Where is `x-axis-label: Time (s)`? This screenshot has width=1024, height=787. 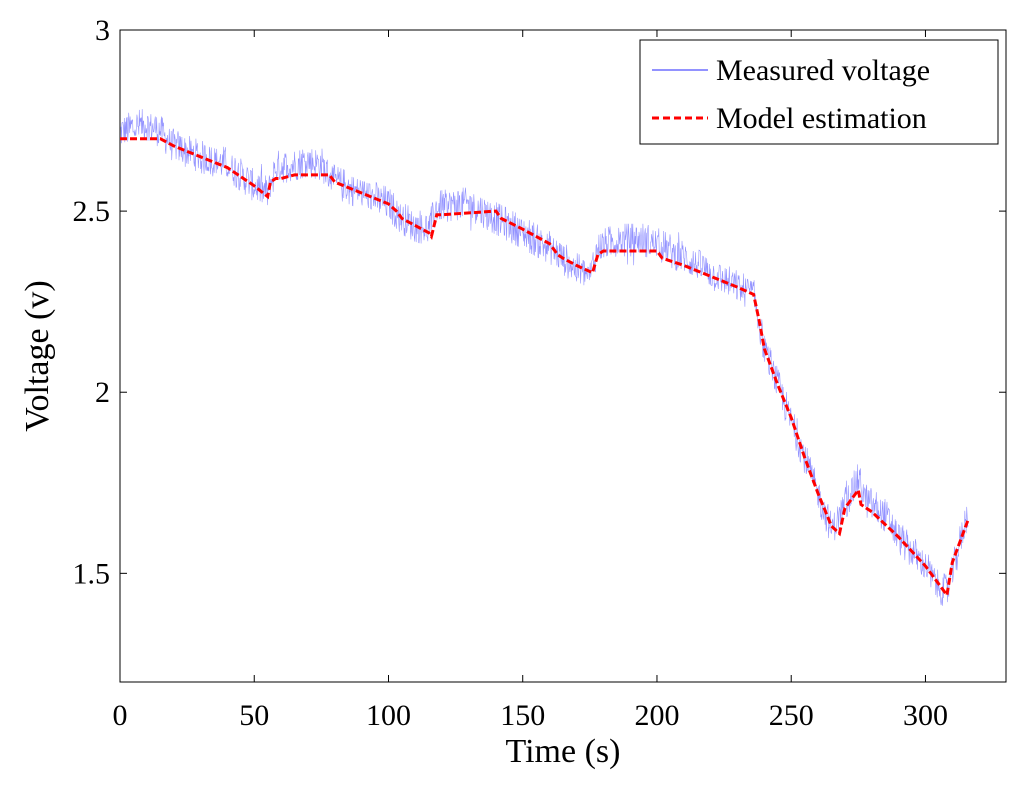 x-axis-label: Time (s) is located at coordinates (563, 751).